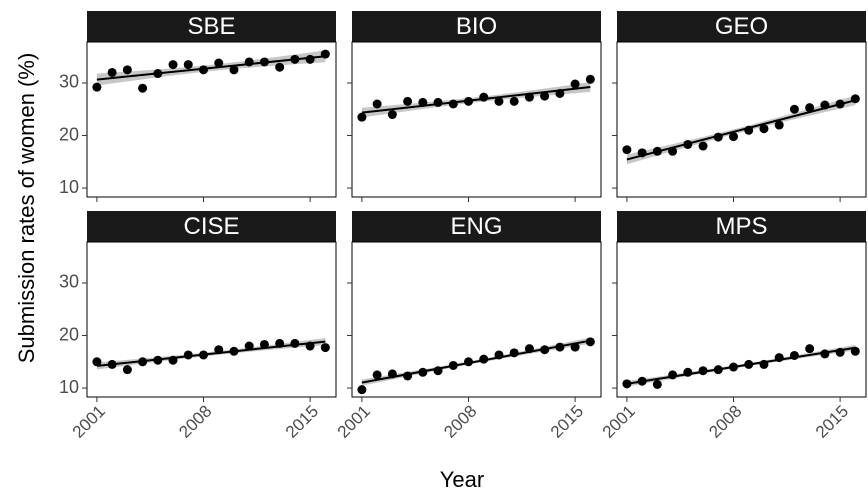 The width and height of the screenshot is (868, 494). I want to click on facet-title: GEO, so click(741, 26).